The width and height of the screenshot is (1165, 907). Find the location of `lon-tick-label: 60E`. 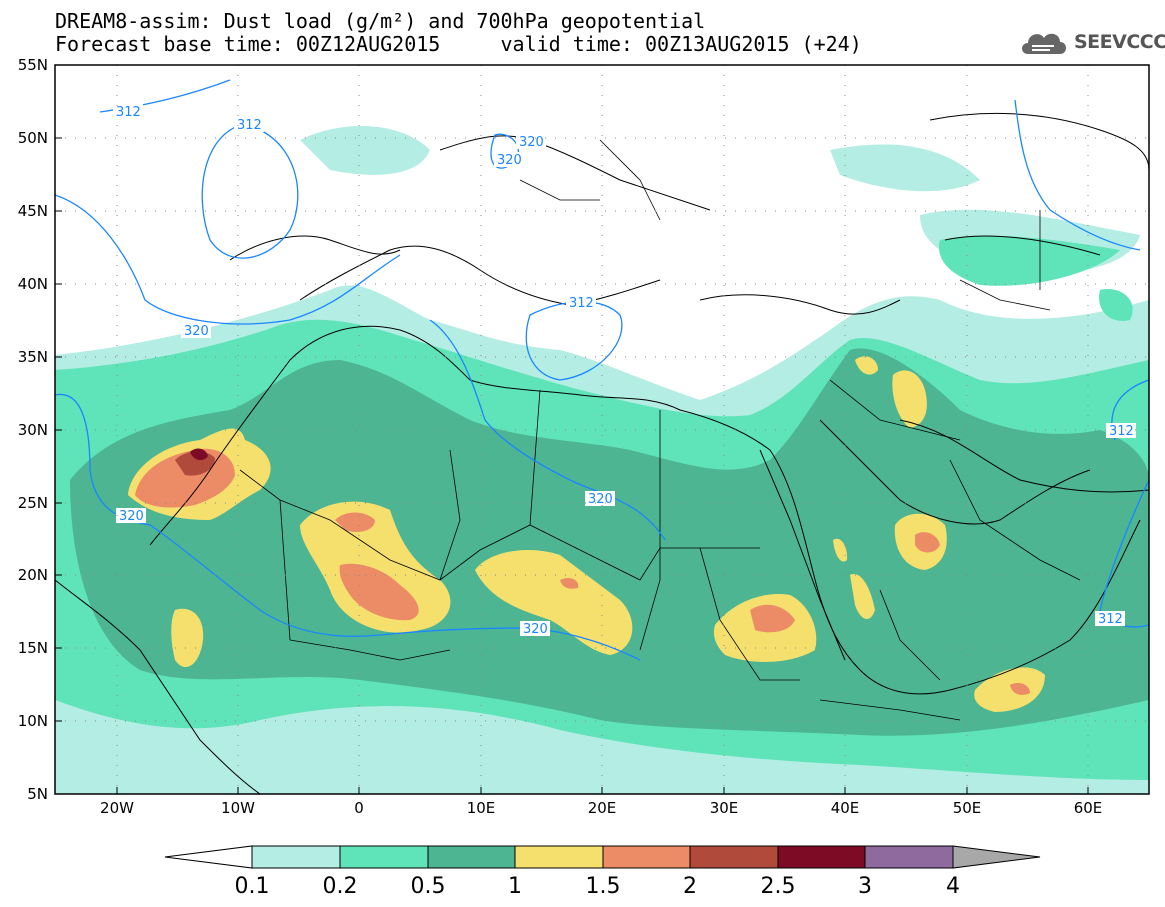

lon-tick-label: 60E is located at coordinates (1088, 808).